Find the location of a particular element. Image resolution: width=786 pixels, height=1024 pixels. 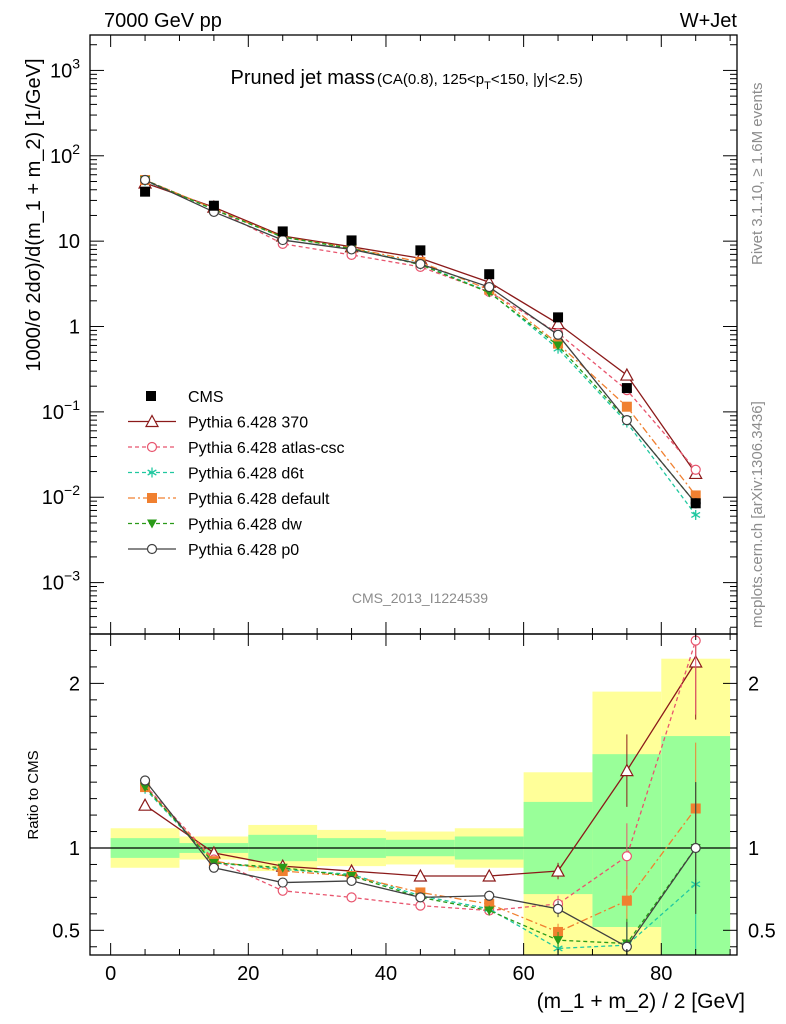

y-tick-exponent: 2 is located at coordinates (76, 149).